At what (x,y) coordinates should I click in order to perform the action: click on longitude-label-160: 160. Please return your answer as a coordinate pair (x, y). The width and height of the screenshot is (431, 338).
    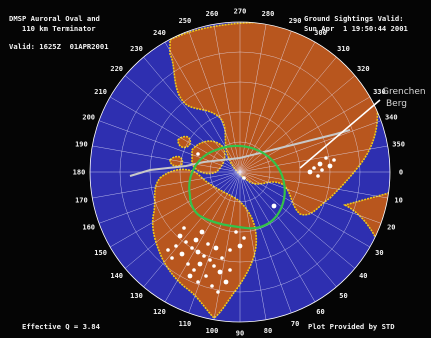
    Looking at the image, I should click on (88, 228).